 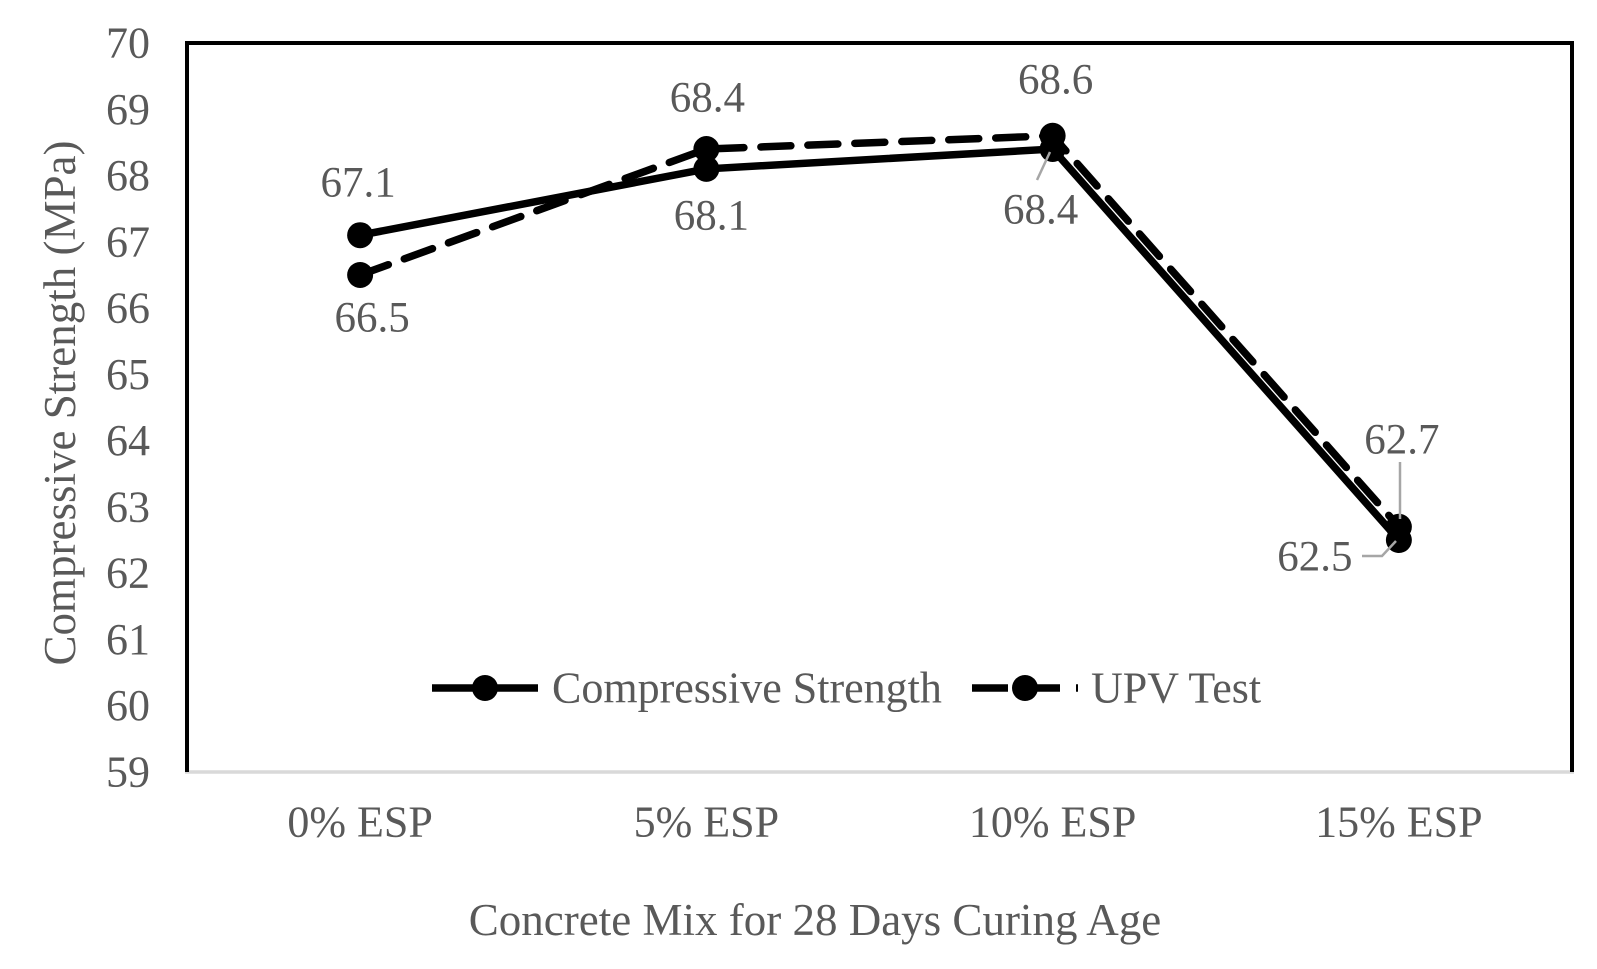 I want to click on y-tick-label: 65, so click(x=128, y=374).